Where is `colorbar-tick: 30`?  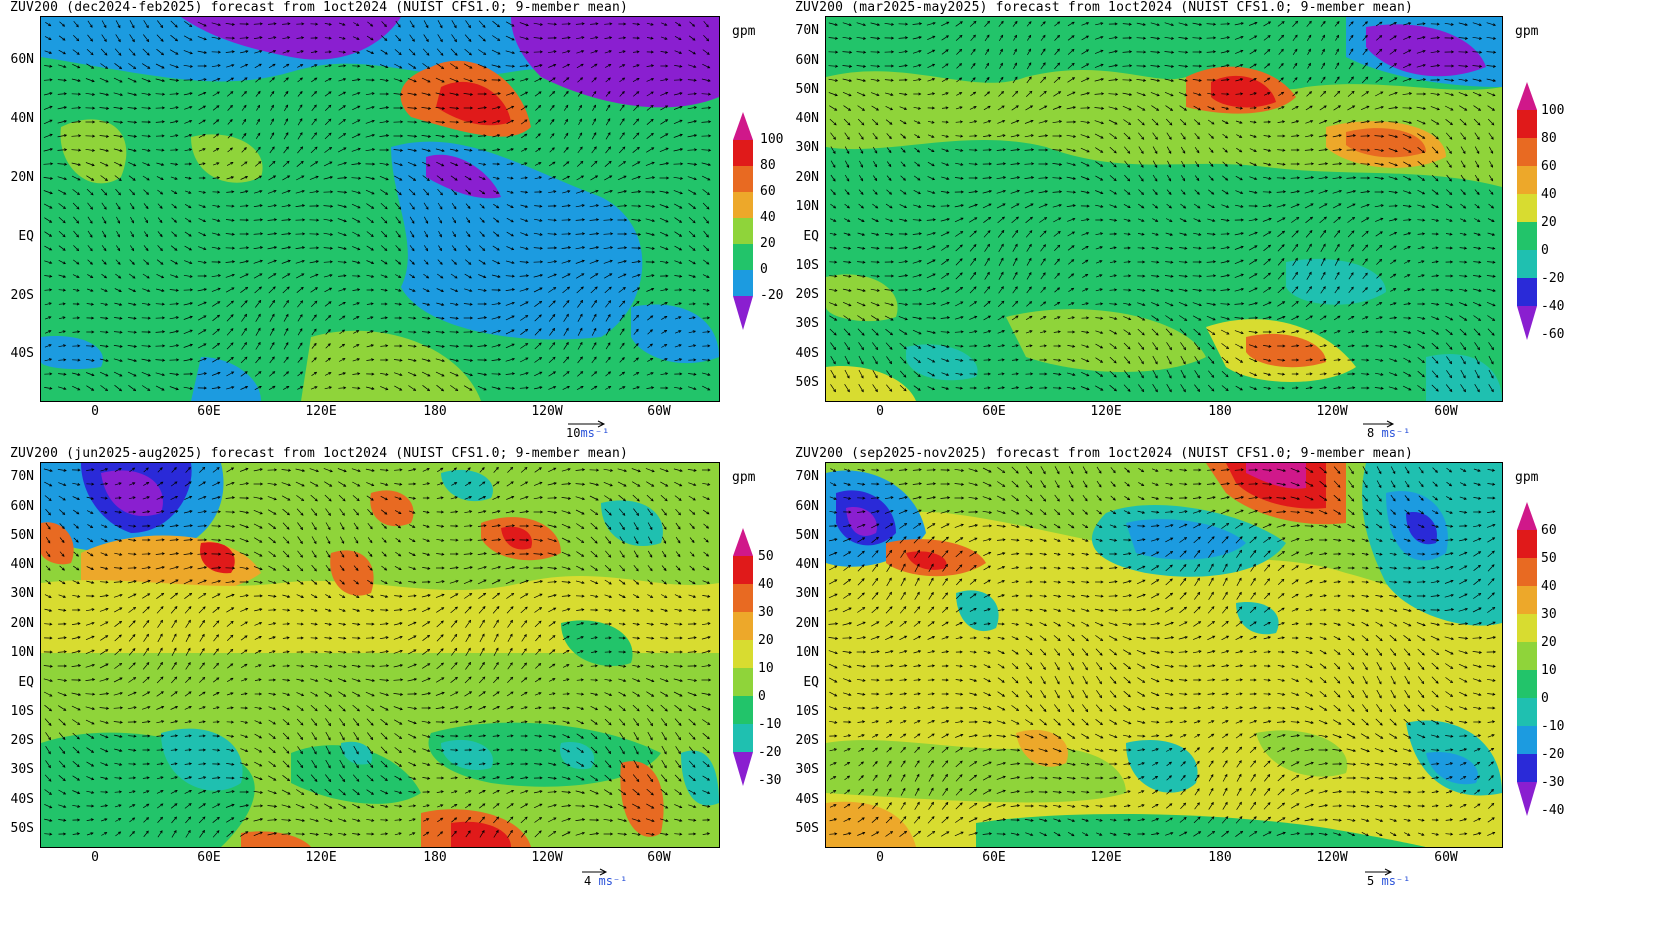
colorbar-tick: 30 is located at coordinates (766, 612).